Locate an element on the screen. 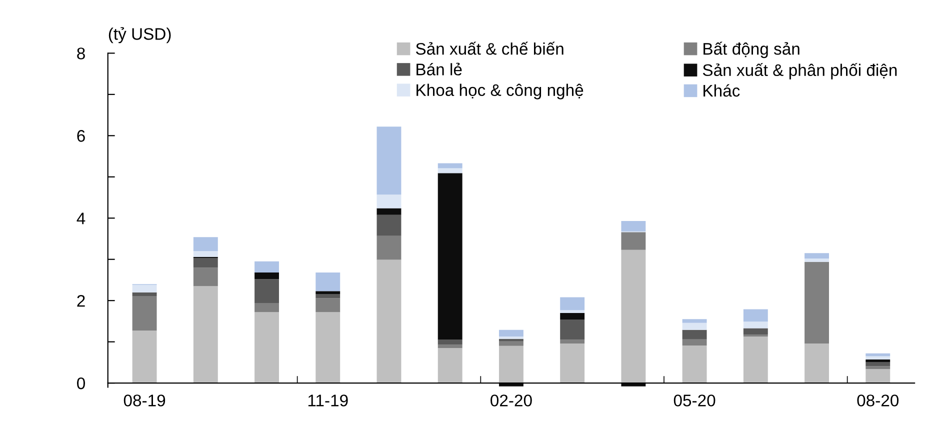 The width and height of the screenshot is (938, 436). legend-label: Sản xuất & chế biến is located at coordinates (490, 48).